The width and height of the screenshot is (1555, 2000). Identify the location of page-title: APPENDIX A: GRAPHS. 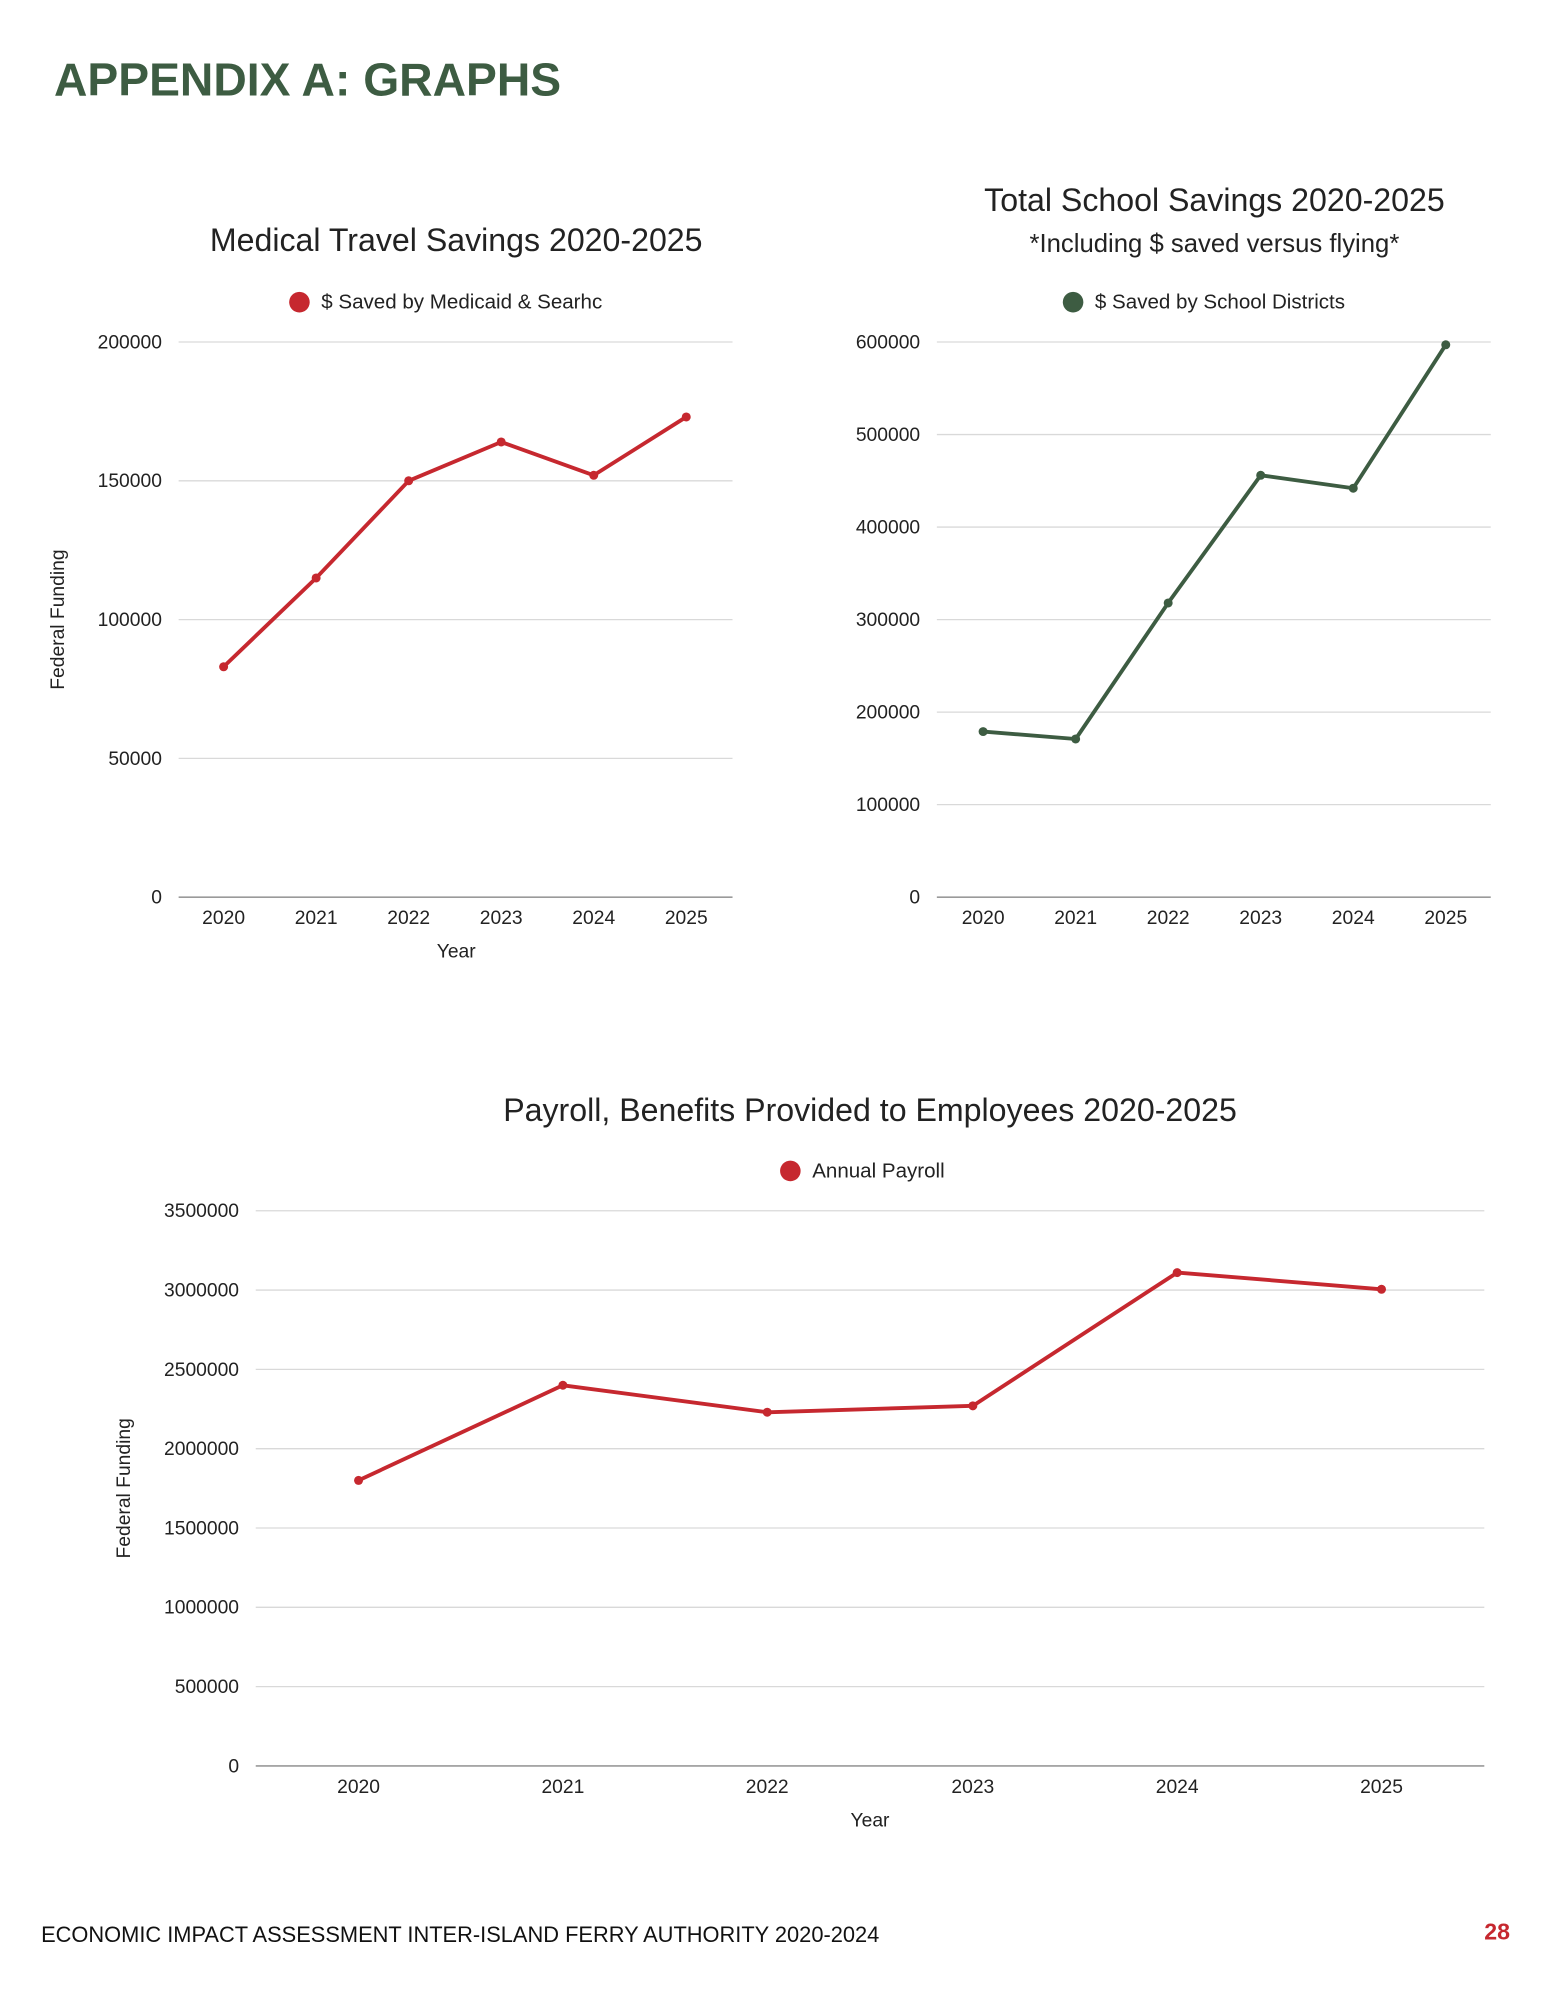
(307, 79).